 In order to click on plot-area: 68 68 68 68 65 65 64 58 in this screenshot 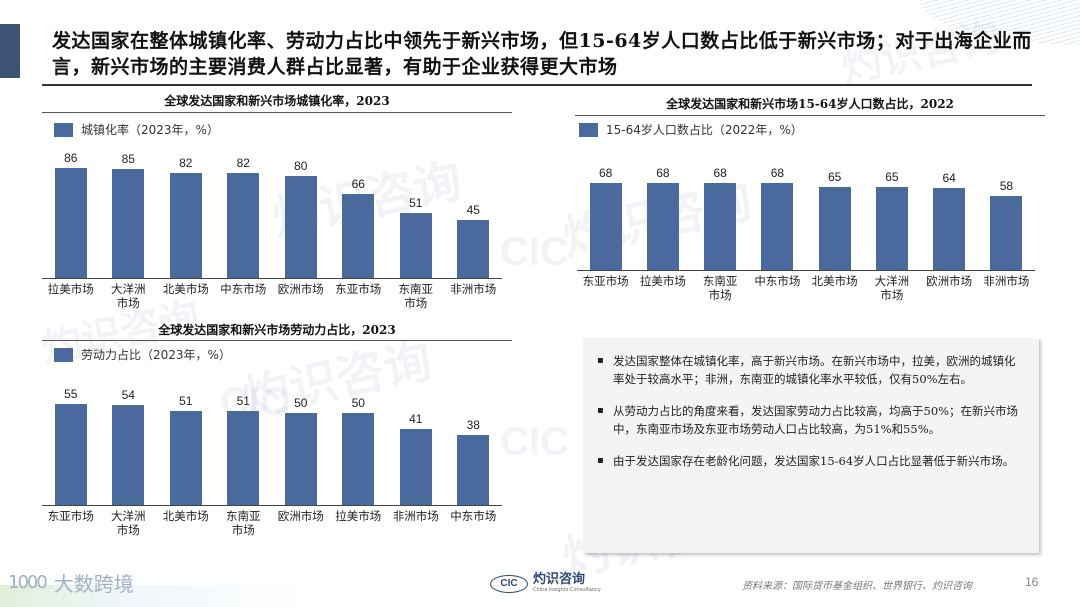, I will do `click(806, 215)`.